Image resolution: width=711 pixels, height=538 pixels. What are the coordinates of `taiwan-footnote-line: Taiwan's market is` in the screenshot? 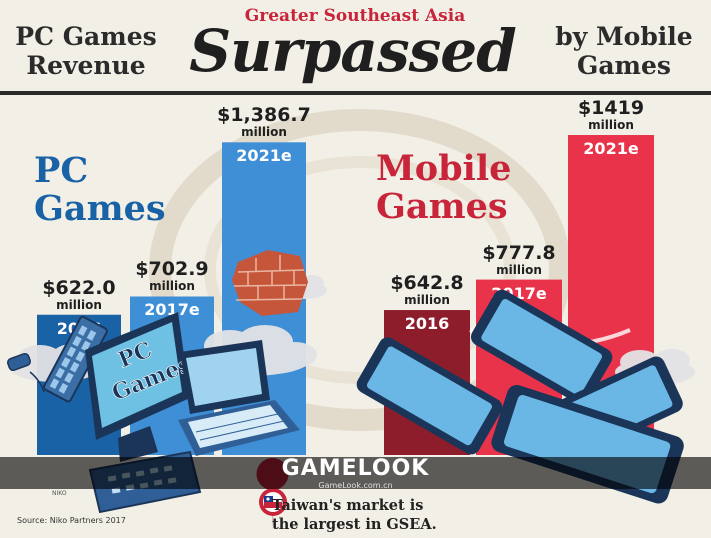 It's located at (348, 505).